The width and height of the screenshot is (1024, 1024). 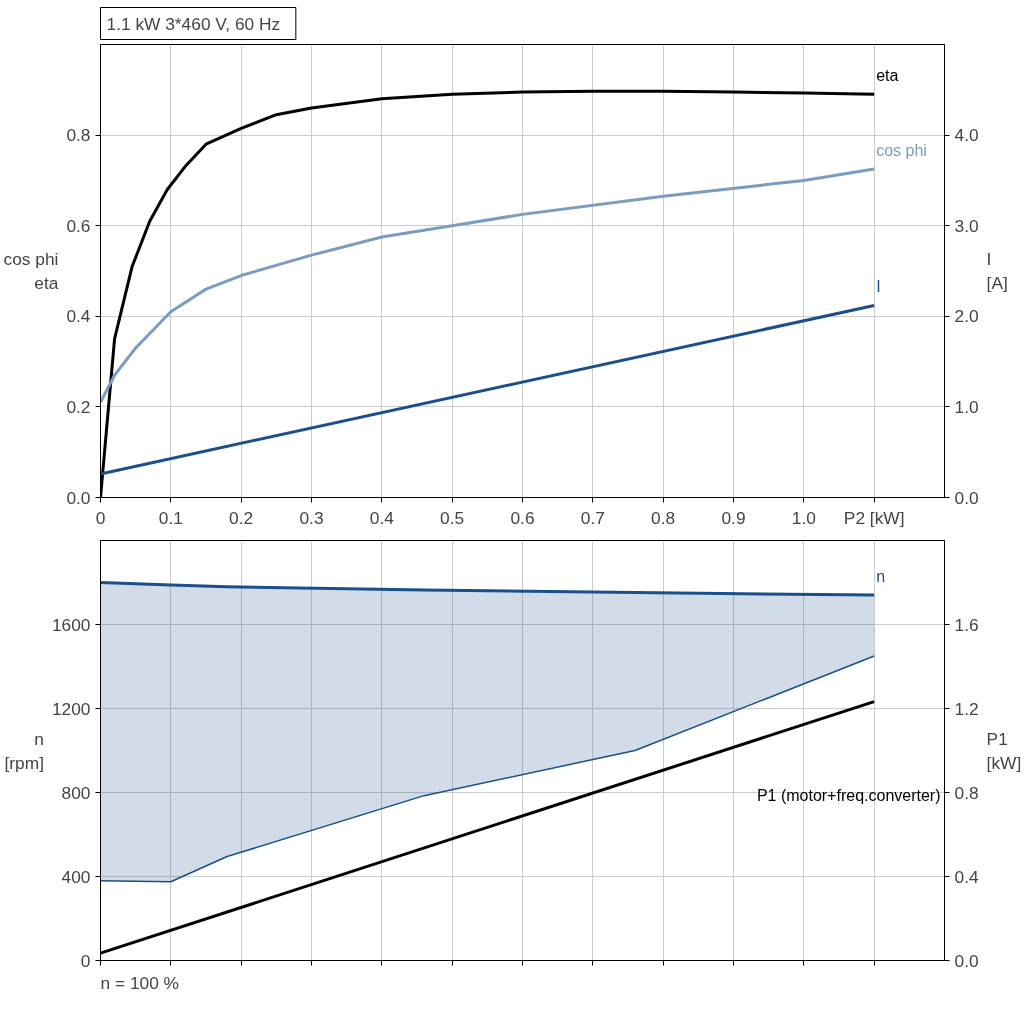 What do you see at coordinates (488, 589) in the screenshot?
I see `line-series` at bounding box center [488, 589].